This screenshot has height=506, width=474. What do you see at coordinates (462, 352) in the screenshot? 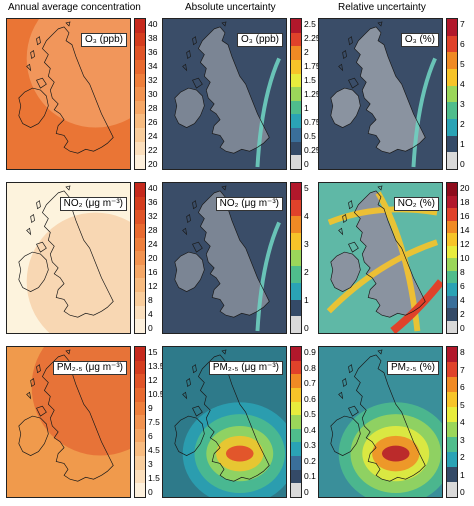
I see `colorbar-tick-label: 8` at bounding box center [462, 352].